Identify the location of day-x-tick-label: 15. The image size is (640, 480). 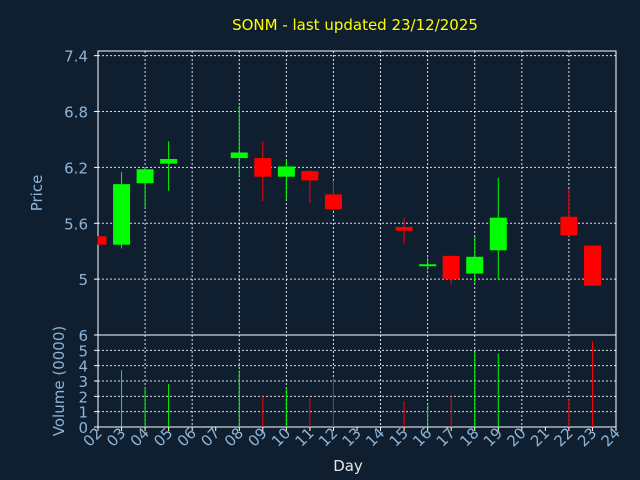
(399, 437).